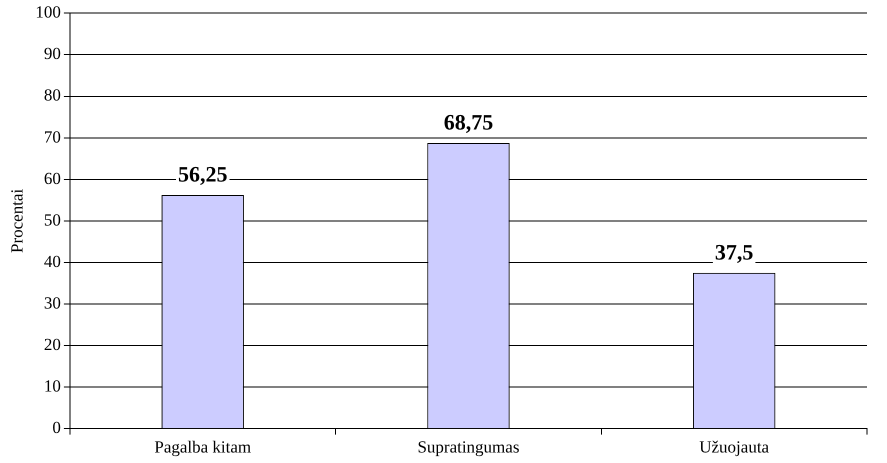 The width and height of the screenshot is (887, 463). I want to click on y-tick-label: 70, so click(52, 136).